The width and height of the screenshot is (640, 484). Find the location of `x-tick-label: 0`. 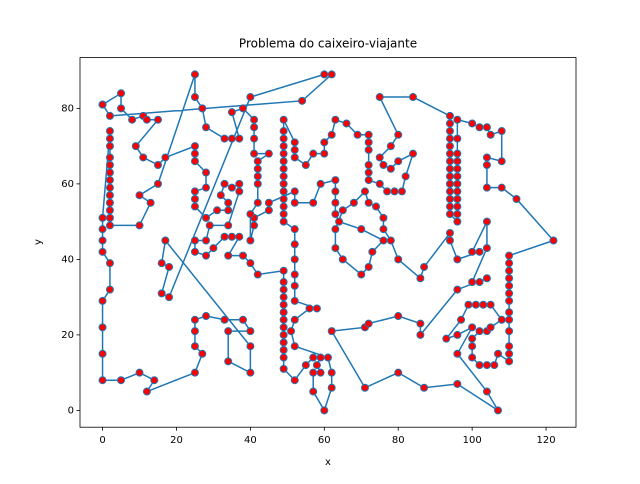

x-tick-label: 0 is located at coordinates (102, 440).